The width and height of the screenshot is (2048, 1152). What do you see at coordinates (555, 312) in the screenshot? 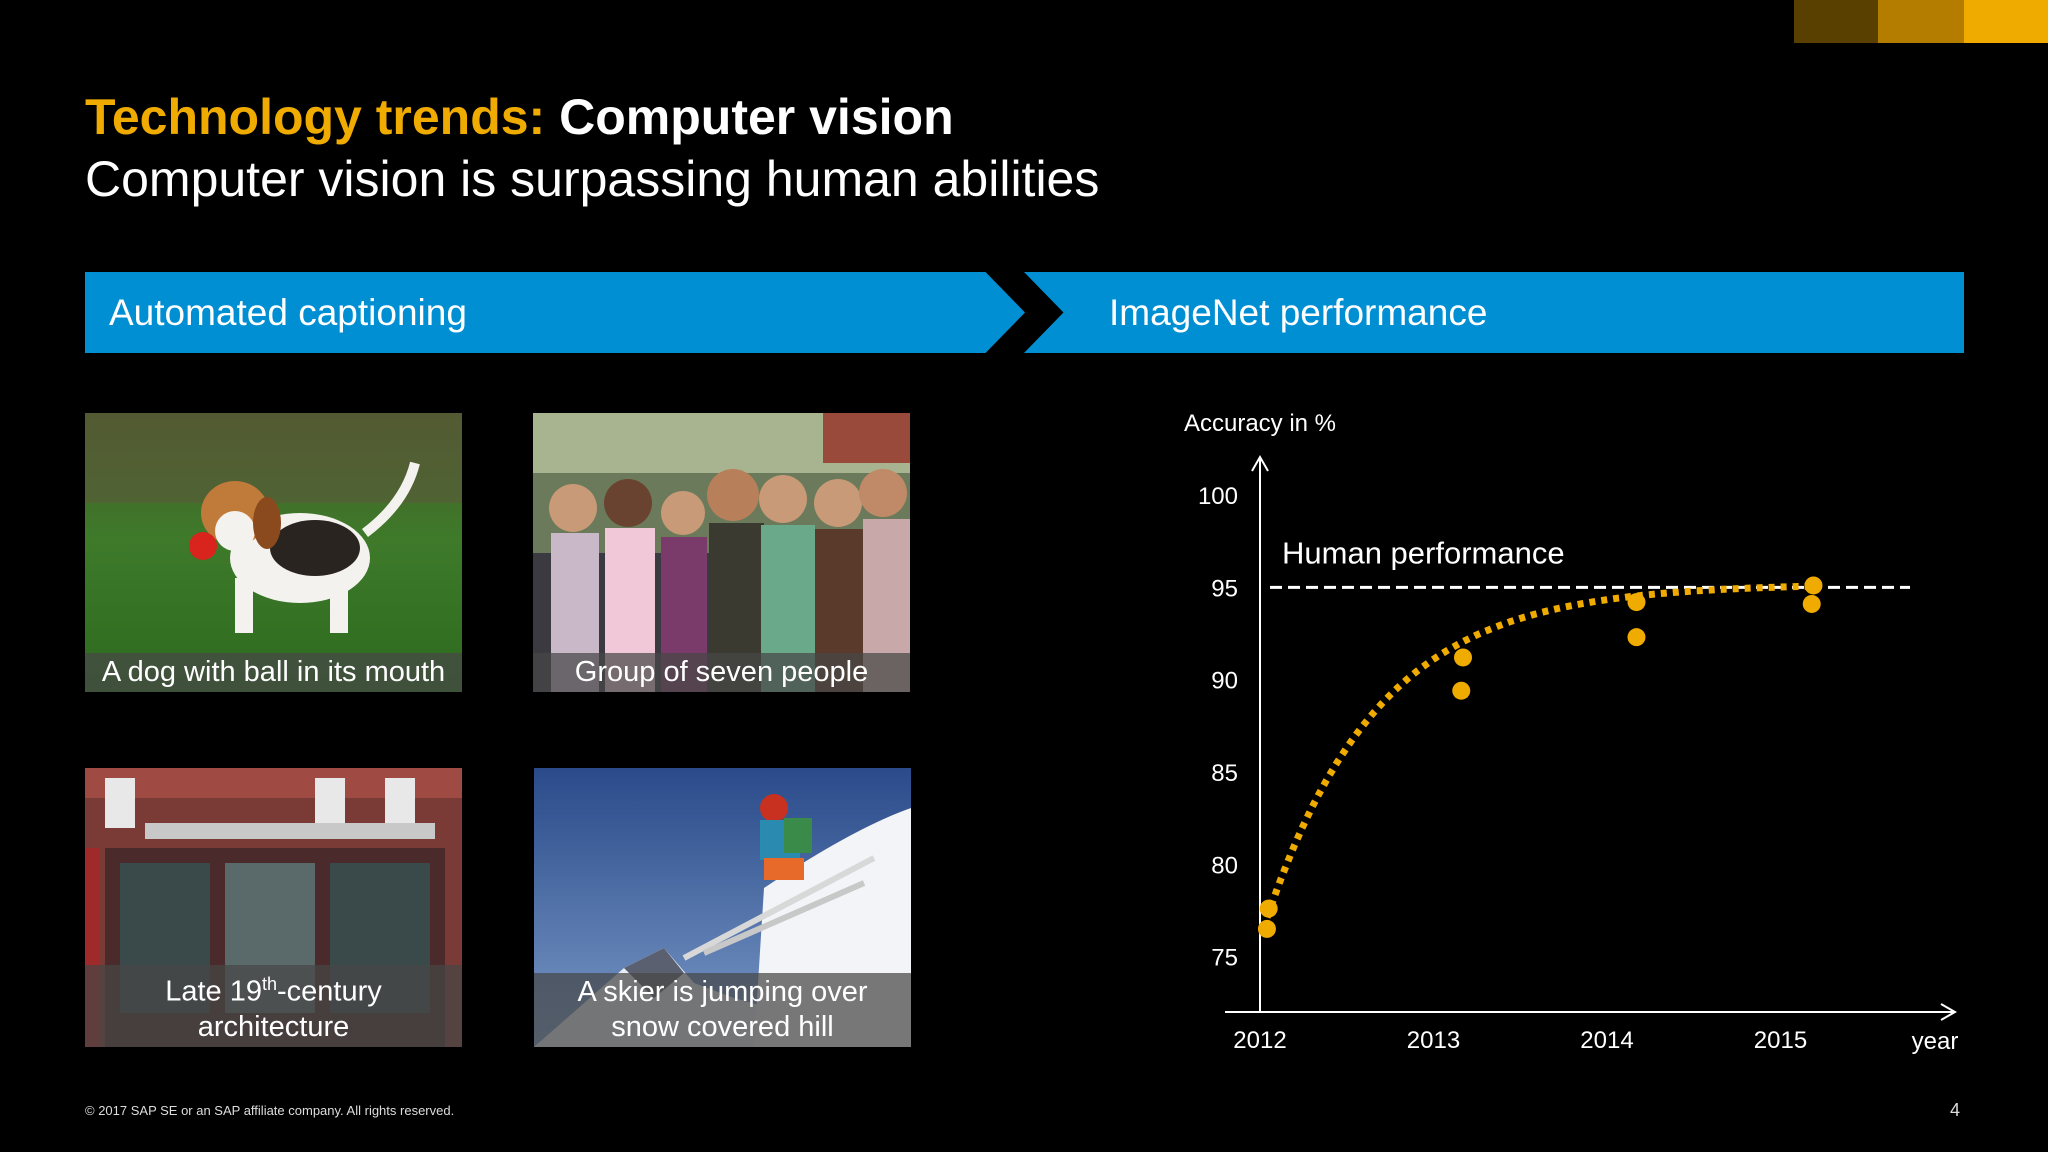
I see `banner-left: Automated captioning` at bounding box center [555, 312].